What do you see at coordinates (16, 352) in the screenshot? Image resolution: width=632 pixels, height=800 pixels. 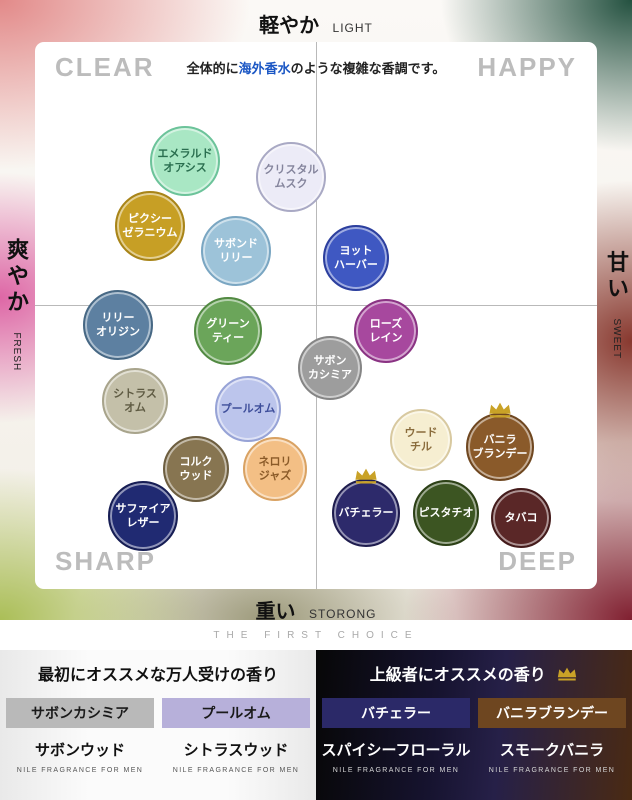 I see `axis-en-label: FRESH` at bounding box center [16, 352].